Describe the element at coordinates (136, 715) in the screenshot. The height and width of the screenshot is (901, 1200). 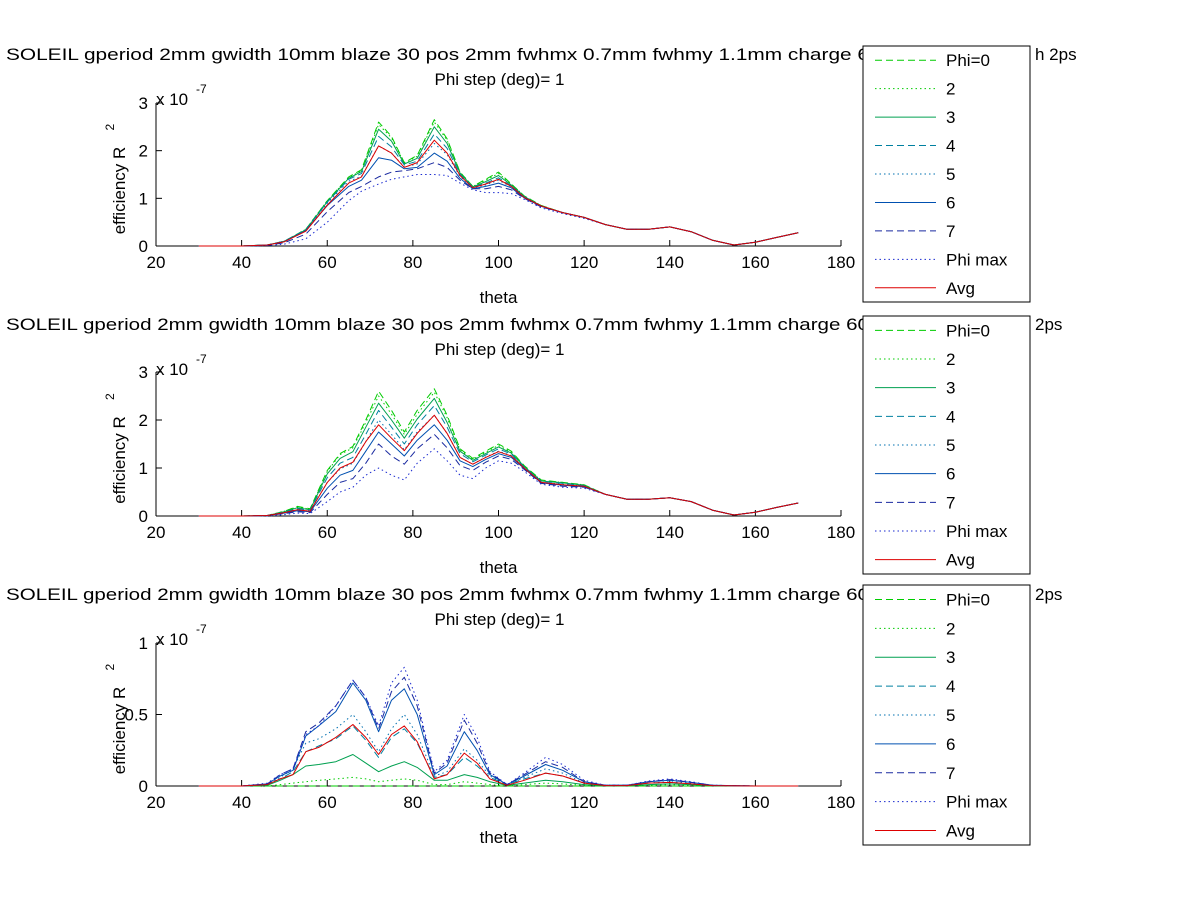
I see `y-tick-label: 0.5` at that location.